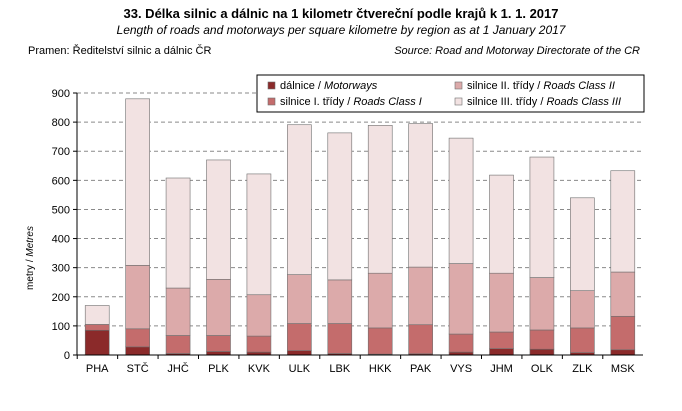  What do you see at coordinates (61, 152) in the screenshot?
I see `y-tick-label: 700` at bounding box center [61, 152].